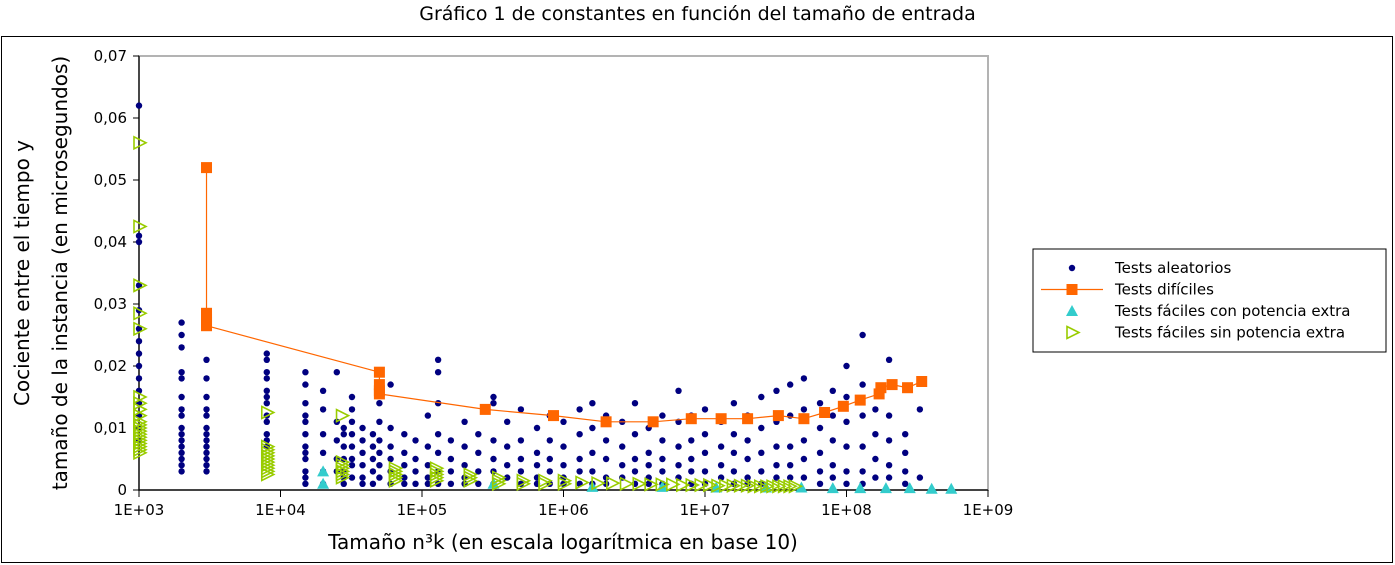  Describe the element at coordinates (563, 504) in the screenshot. I see `x-axis: 1E+03 1E+04 1E+05 1E+06 1E+07 1E+08 1E+09` at that location.